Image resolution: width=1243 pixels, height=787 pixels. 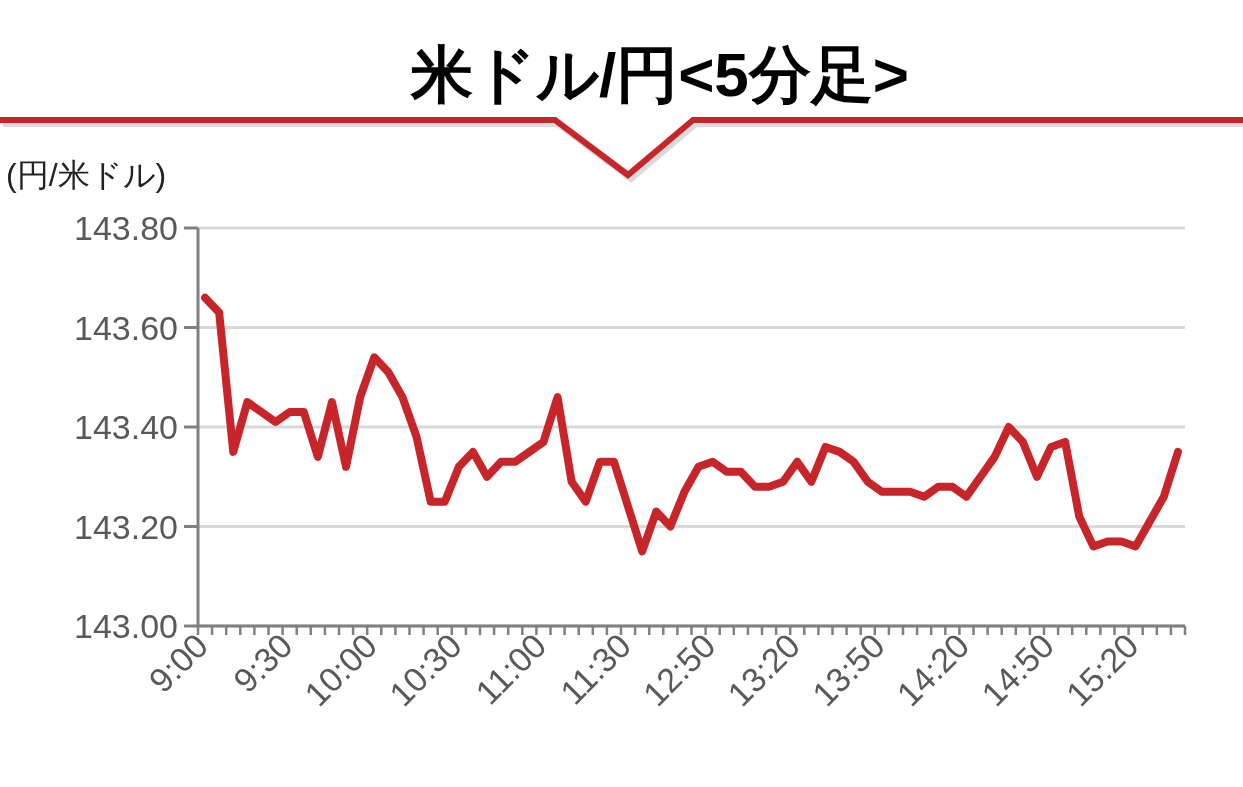 What do you see at coordinates (126, 526) in the screenshot?
I see `y-tick-label: 143.20` at bounding box center [126, 526].